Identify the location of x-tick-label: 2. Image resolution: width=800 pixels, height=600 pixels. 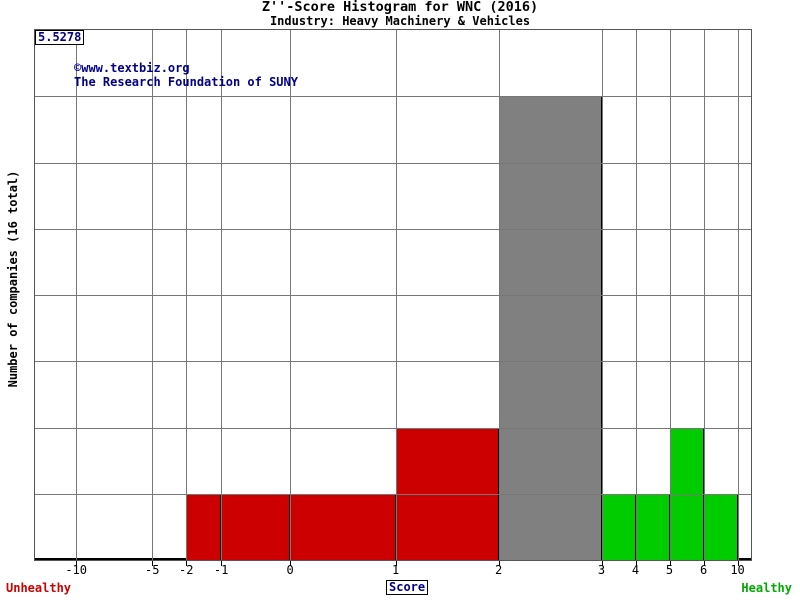
(498, 570).